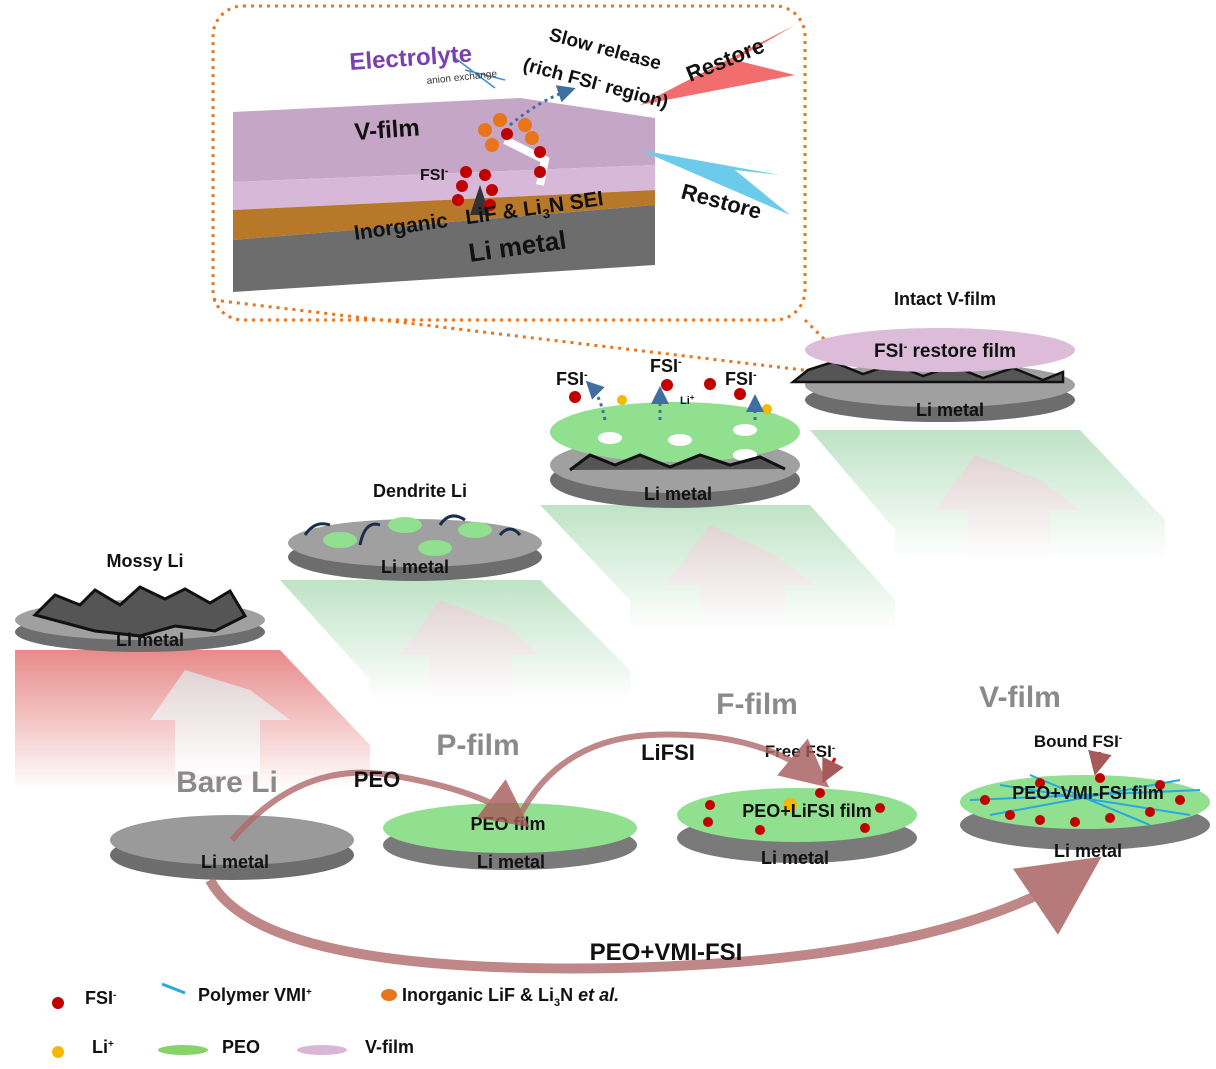  What do you see at coordinates (173, 988) in the screenshot?
I see `polymer-vmi-legend-swatch` at bounding box center [173, 988].